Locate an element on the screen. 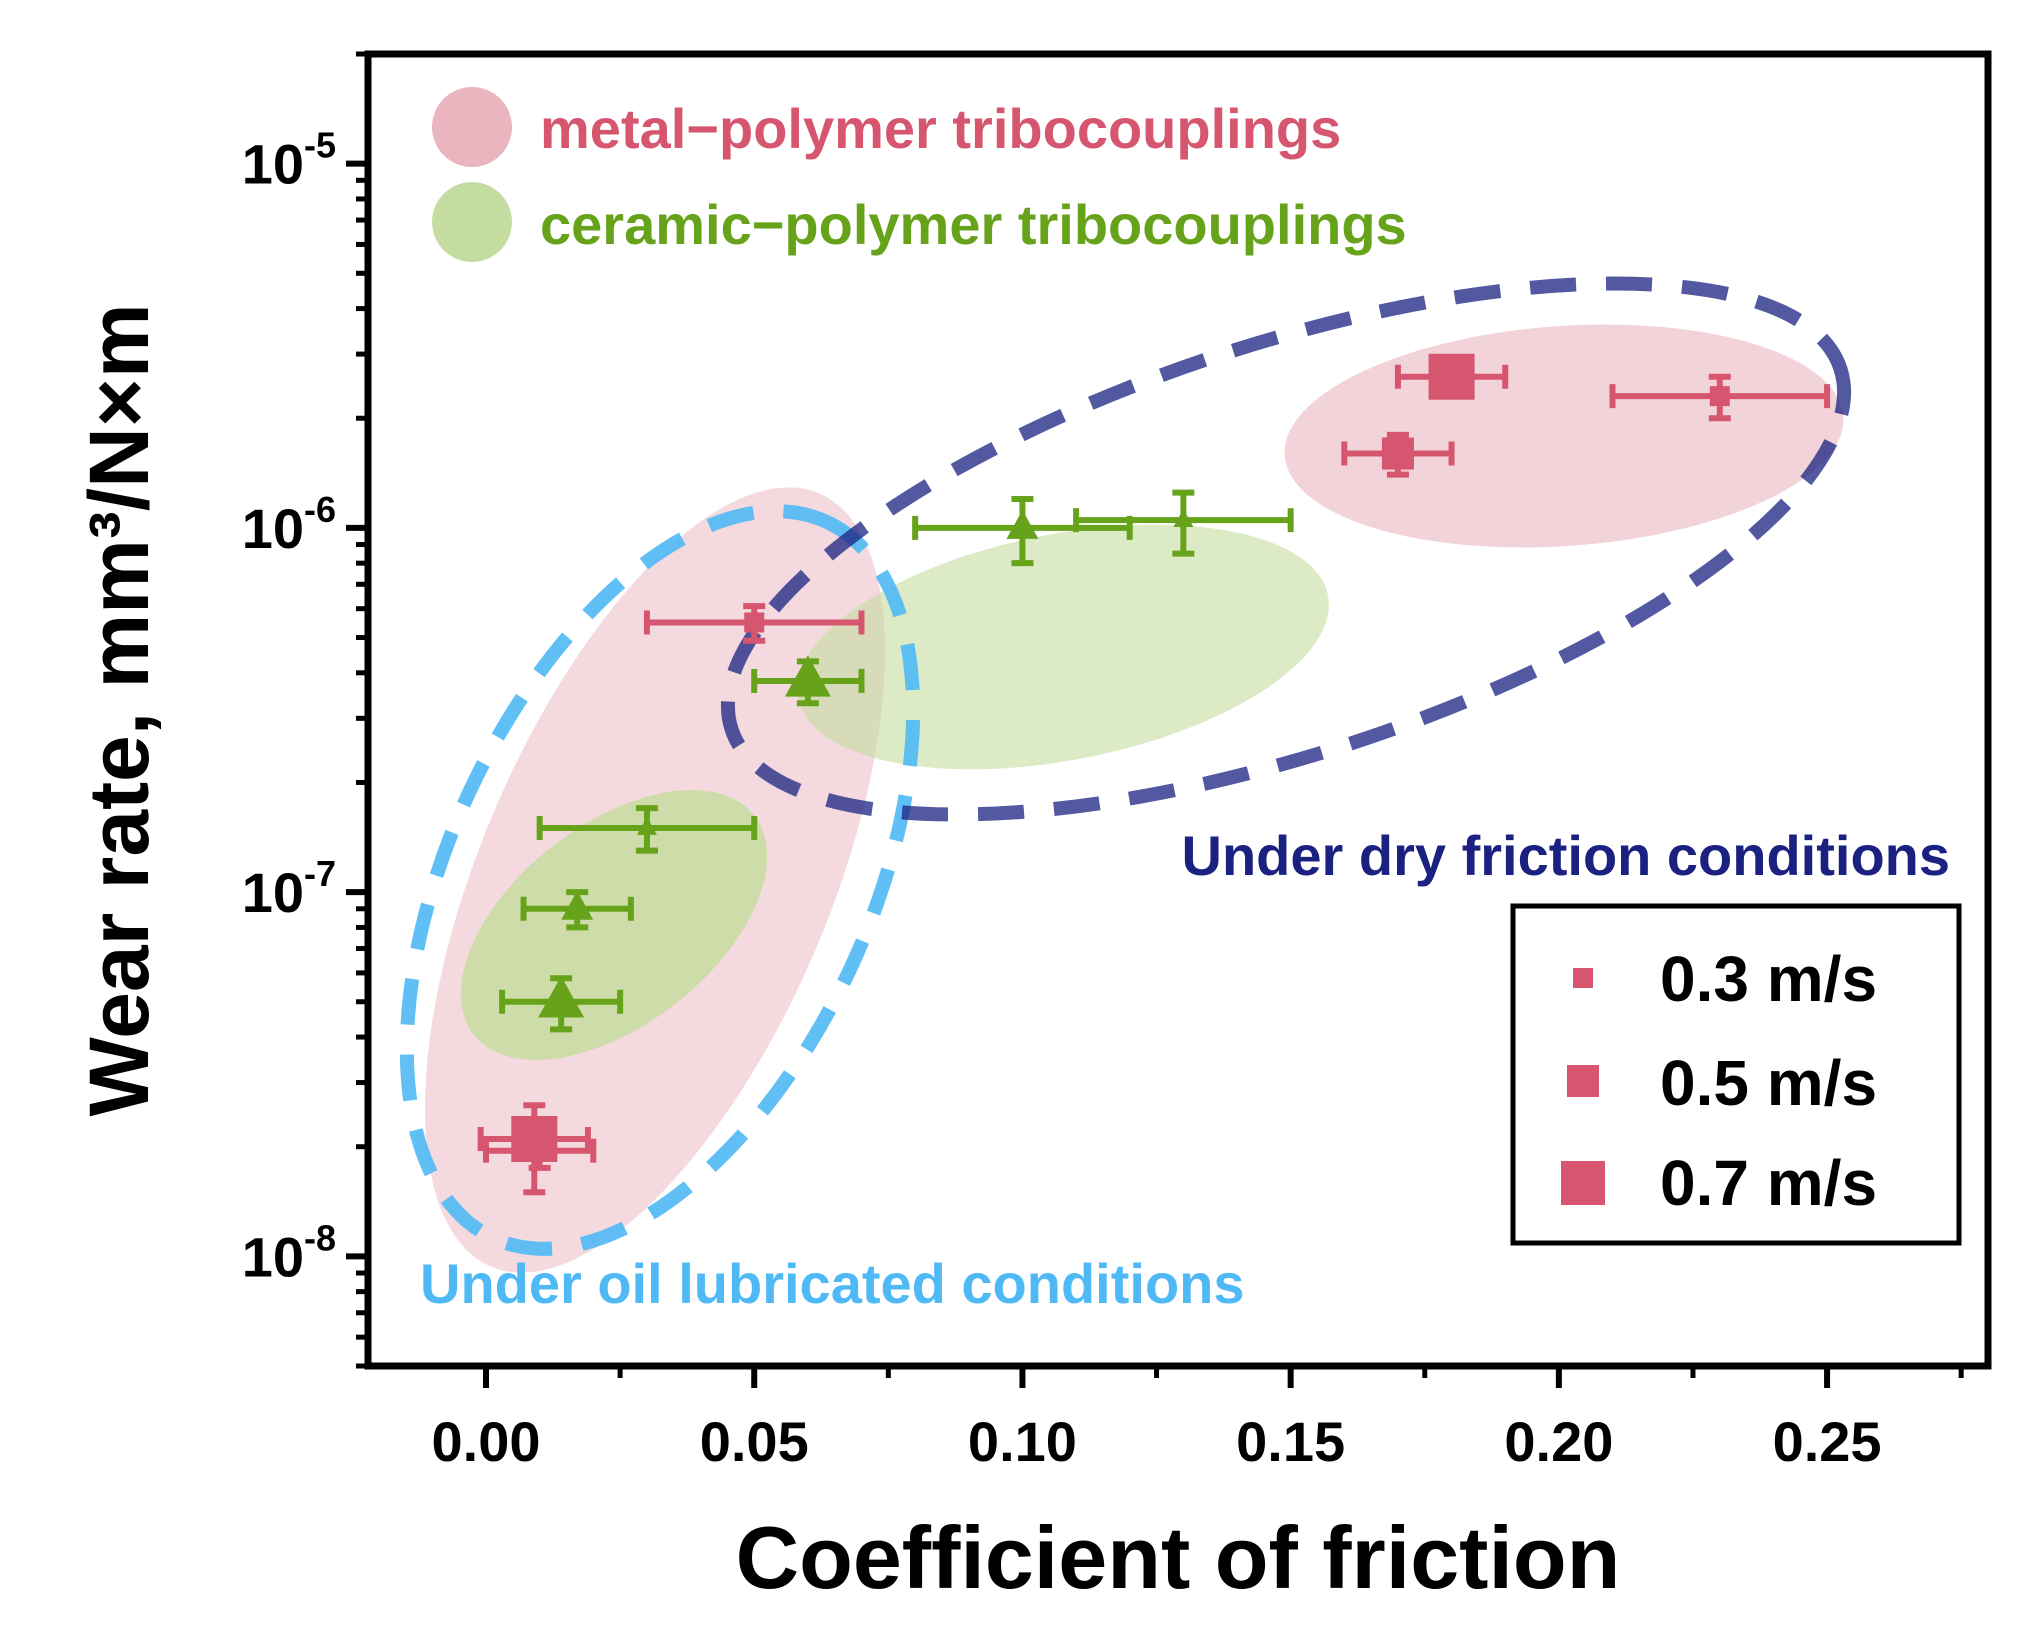  ceramic-polymer-key-dot is located at coordinates (472, 222).